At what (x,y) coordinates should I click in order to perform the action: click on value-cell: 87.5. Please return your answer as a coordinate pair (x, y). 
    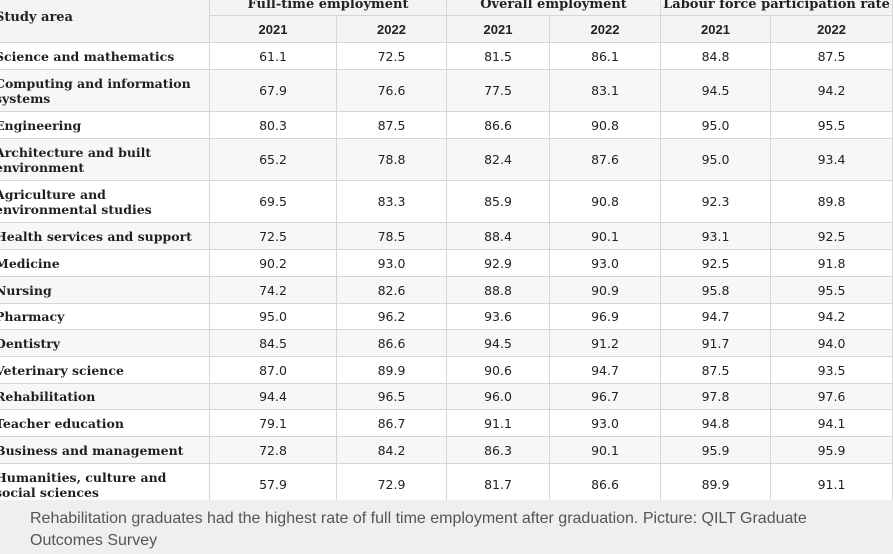
    Looking at the image, I should click on (391, 125).